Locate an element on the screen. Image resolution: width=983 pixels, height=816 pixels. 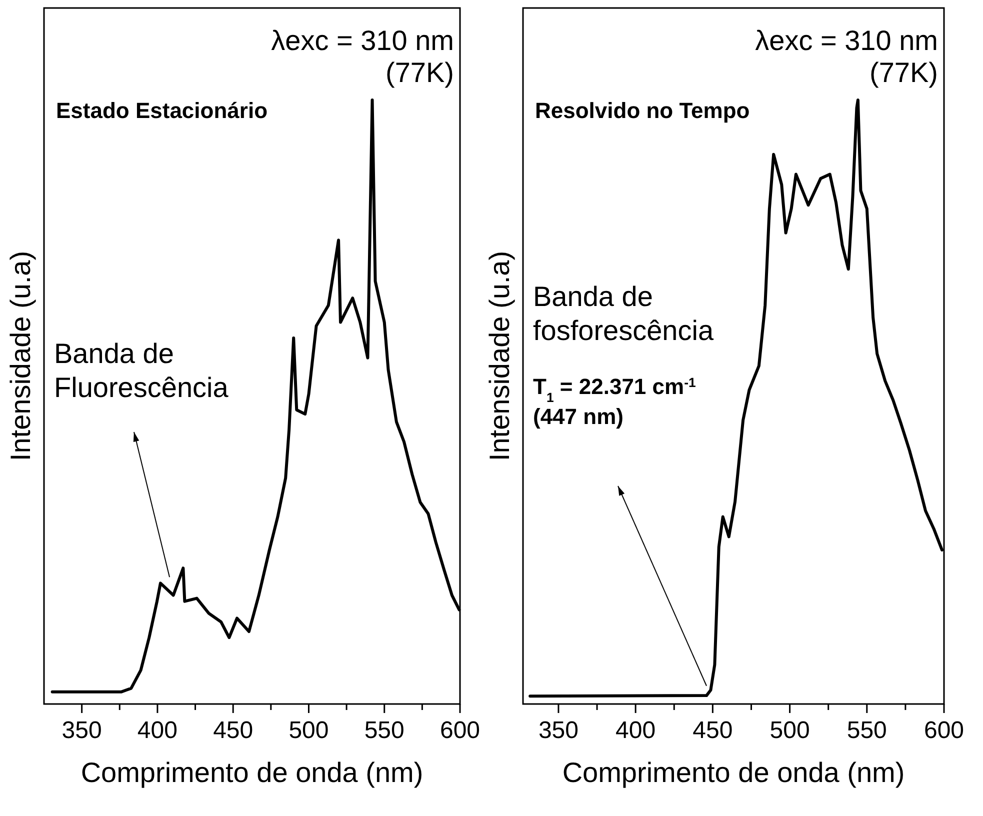
text: T$_{1}$ = 22.371 cm$^{-1}$ (447 nm) is located at coordinates (614, 401).